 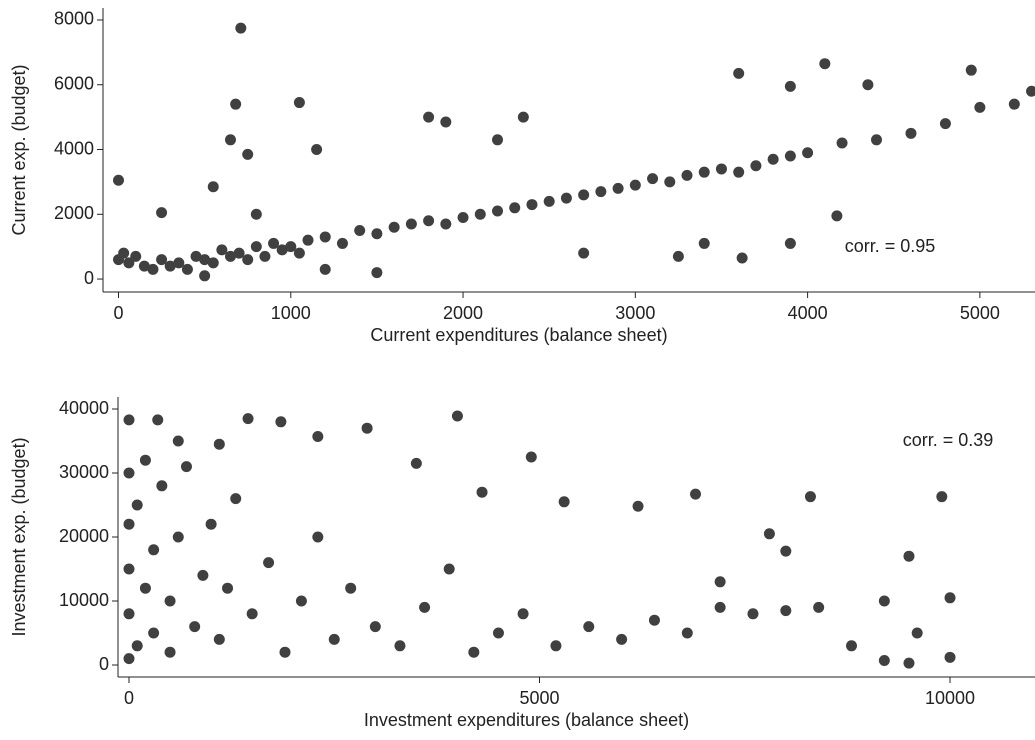 I want to click on y-tick-label: 10000, so click(x=84, y=600).